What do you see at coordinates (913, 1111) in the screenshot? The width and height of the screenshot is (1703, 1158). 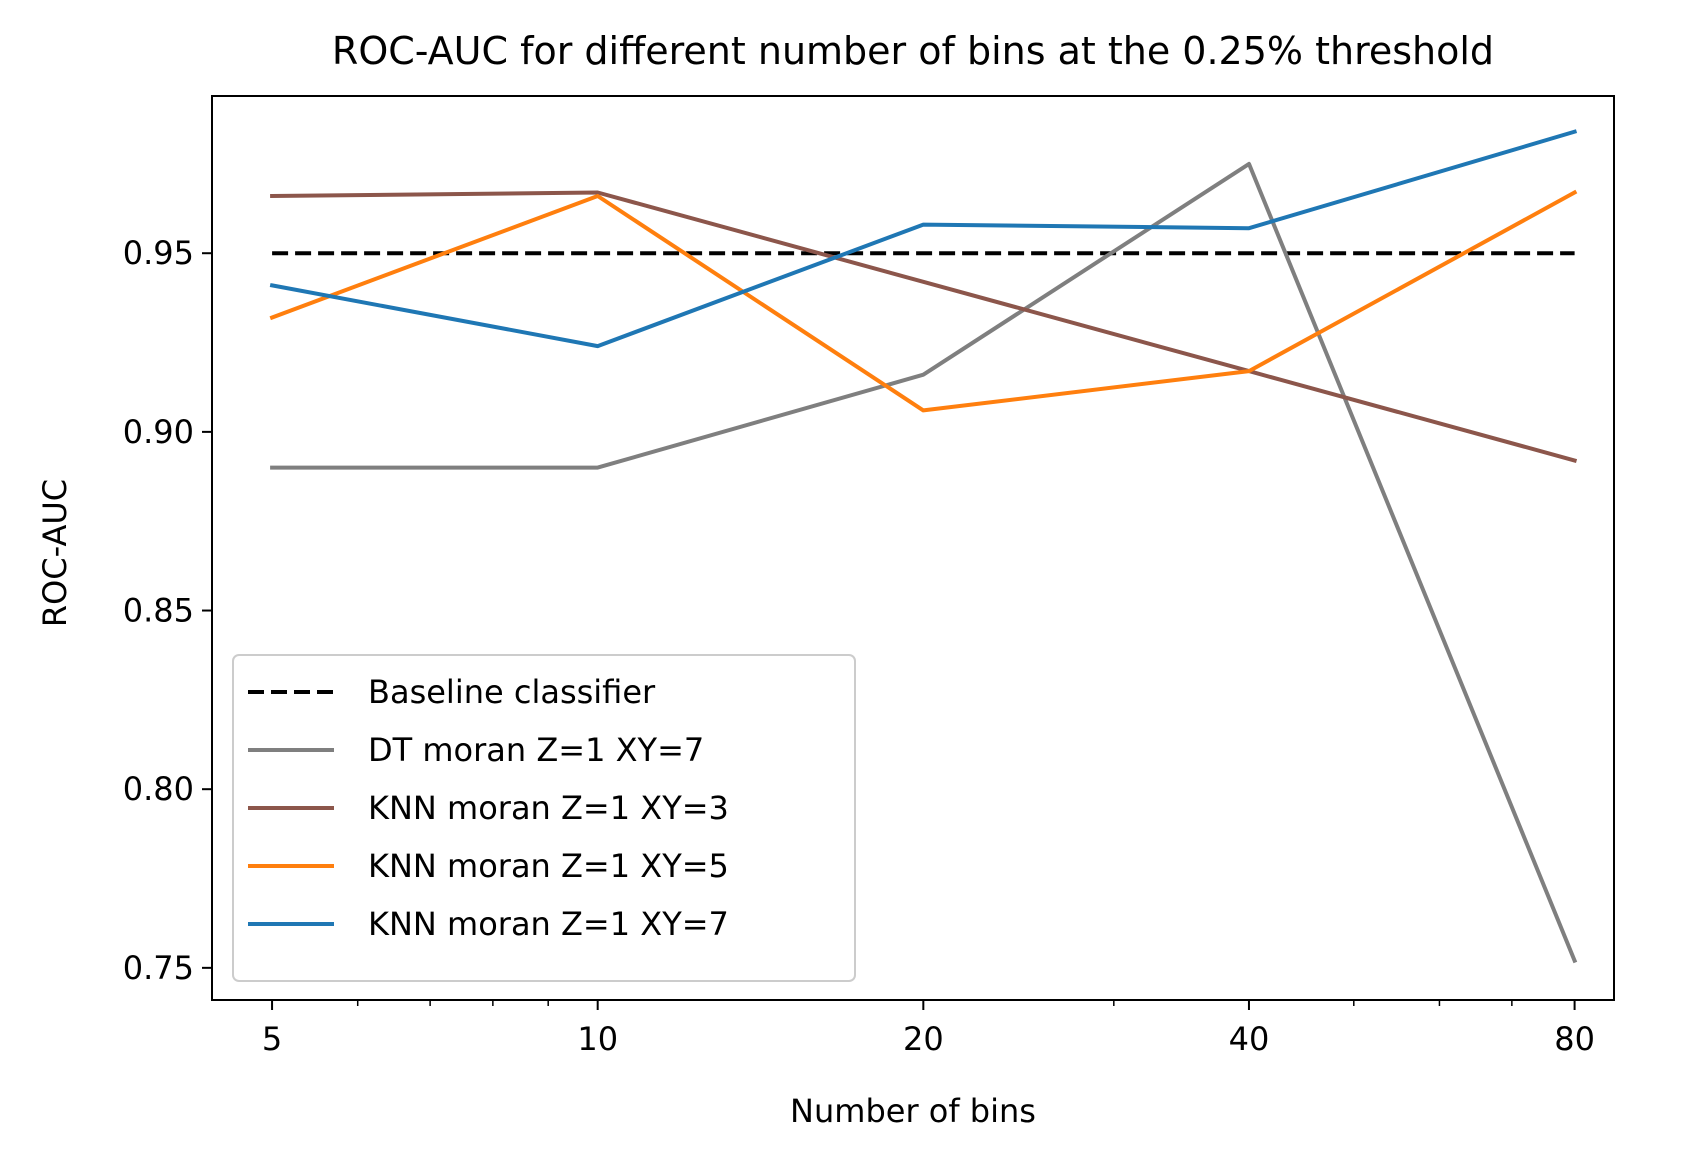 I see `x-axis-label: Number of bins` at bounding box center [913, 1111].